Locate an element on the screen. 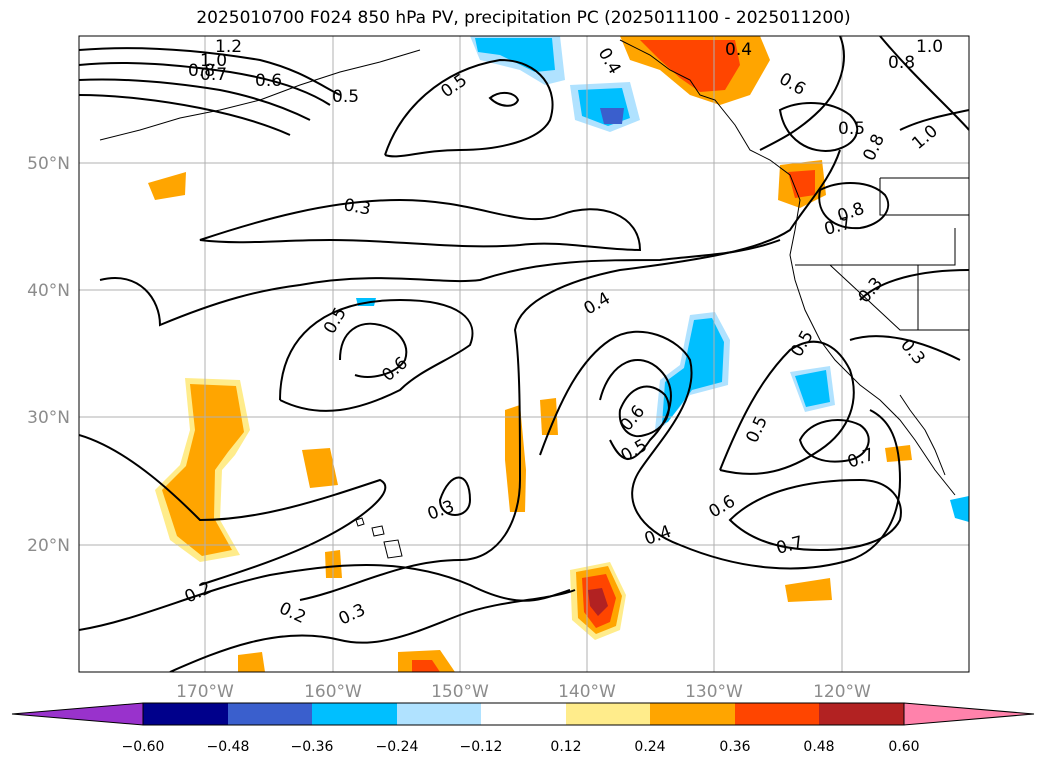  contour-0-2-b is located at coordinates (372, 630).